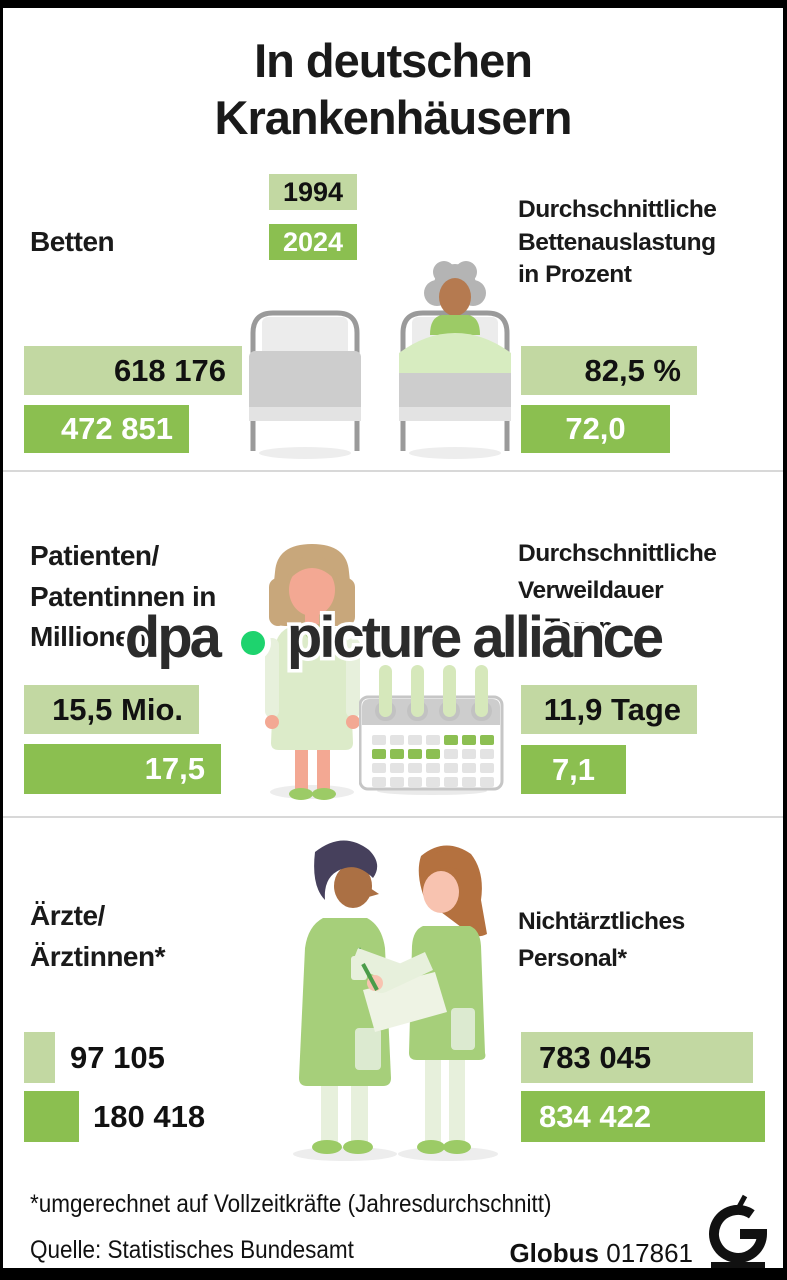 Image resolution: width=787 pixels, height=1280 pixels. I want to click on patients-label-line1: Patienten/, so click(94, 555).